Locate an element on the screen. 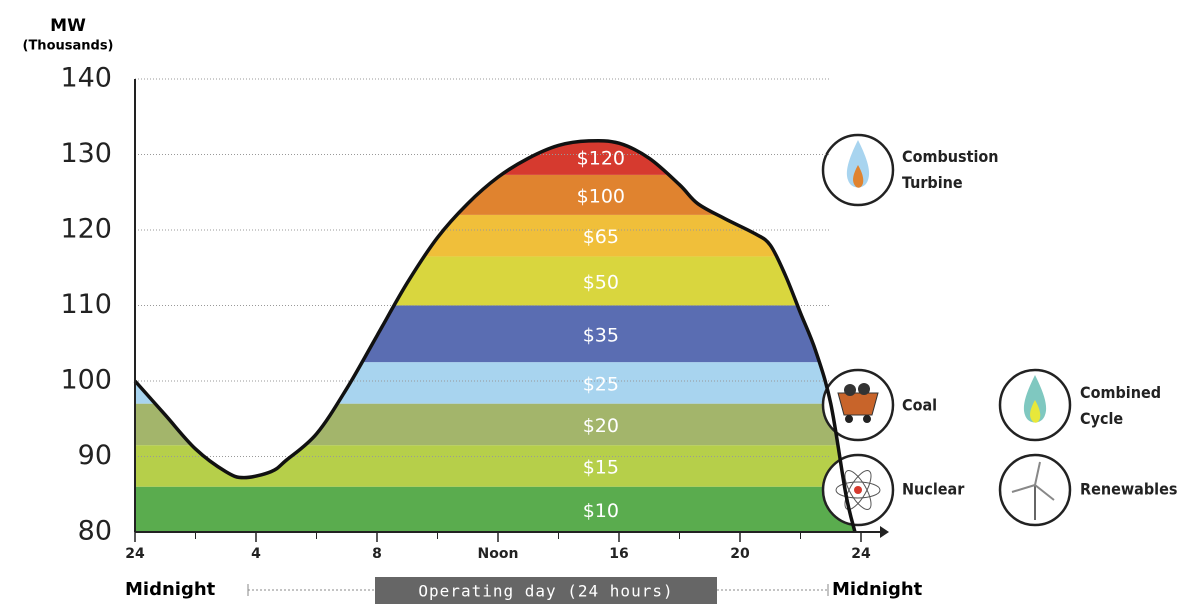 The width and height of the screenshot is (1195, 604). legend-label: Coal is located at coordinates (919, 405).